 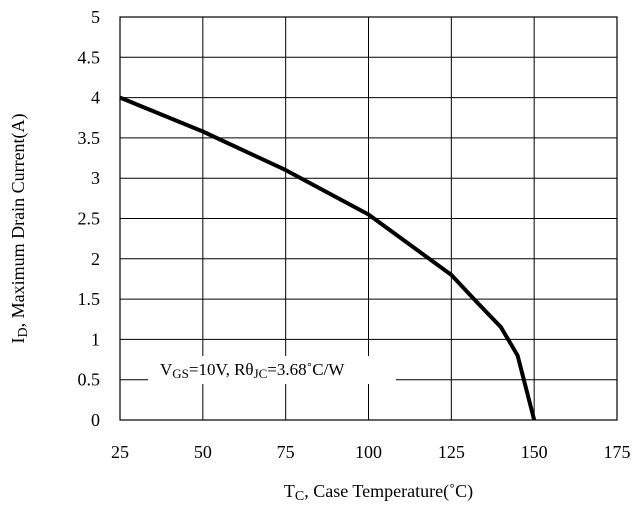 What do you see at coordinates (299, 496) in the screenshot?
I see `x-axis-label-subscript: C` at bounding box center [299, 496].